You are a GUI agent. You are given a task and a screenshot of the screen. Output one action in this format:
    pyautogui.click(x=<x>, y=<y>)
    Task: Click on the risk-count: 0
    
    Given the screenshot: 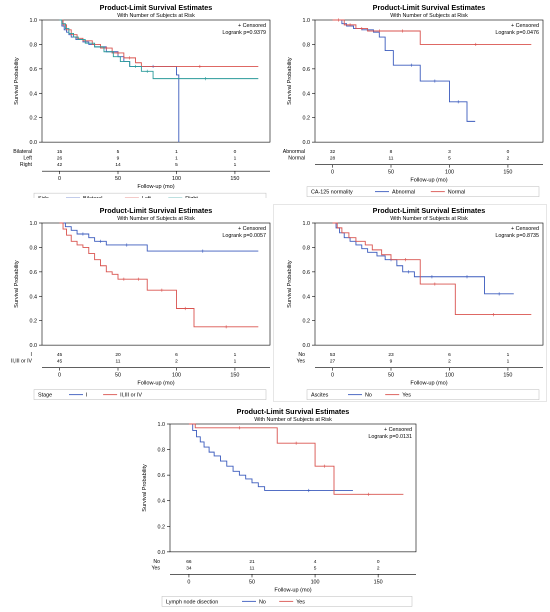 What is the action you would take?
    pyautogui.click(x=235, y=152)
    